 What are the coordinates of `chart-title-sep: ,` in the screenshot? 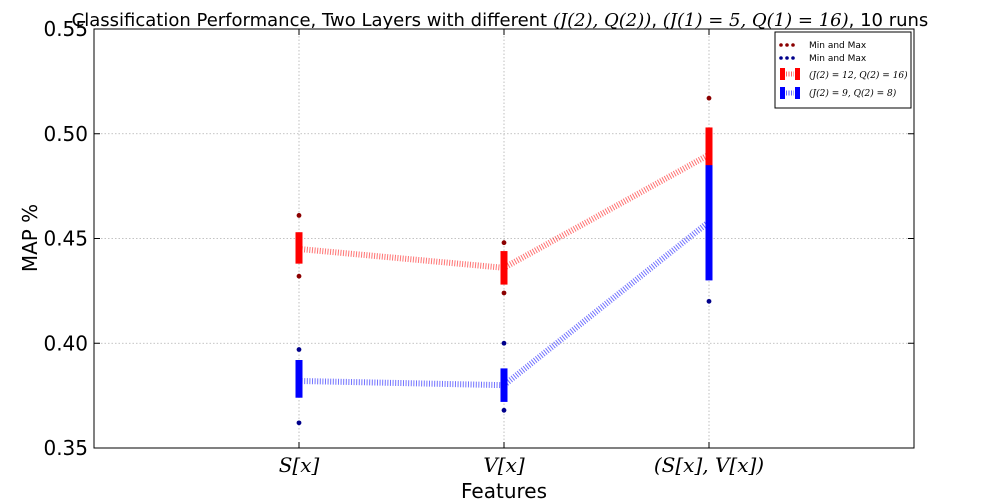 It's located at (656, 20).